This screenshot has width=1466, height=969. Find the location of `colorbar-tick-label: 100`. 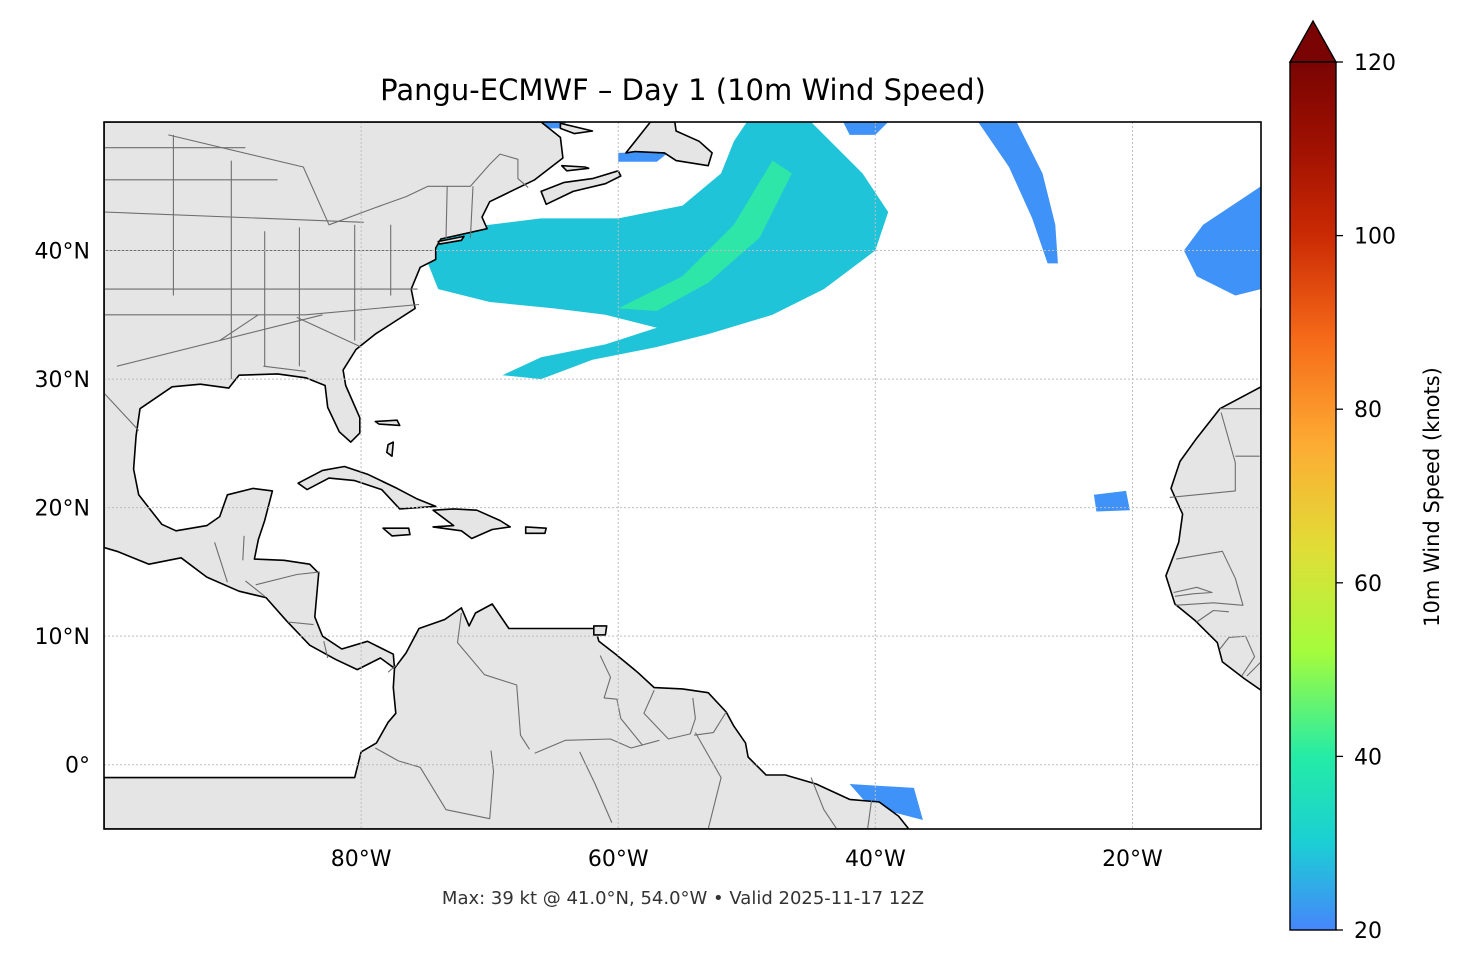

colorbar-tick-label: 100 is located at coordinates (1375, 237).